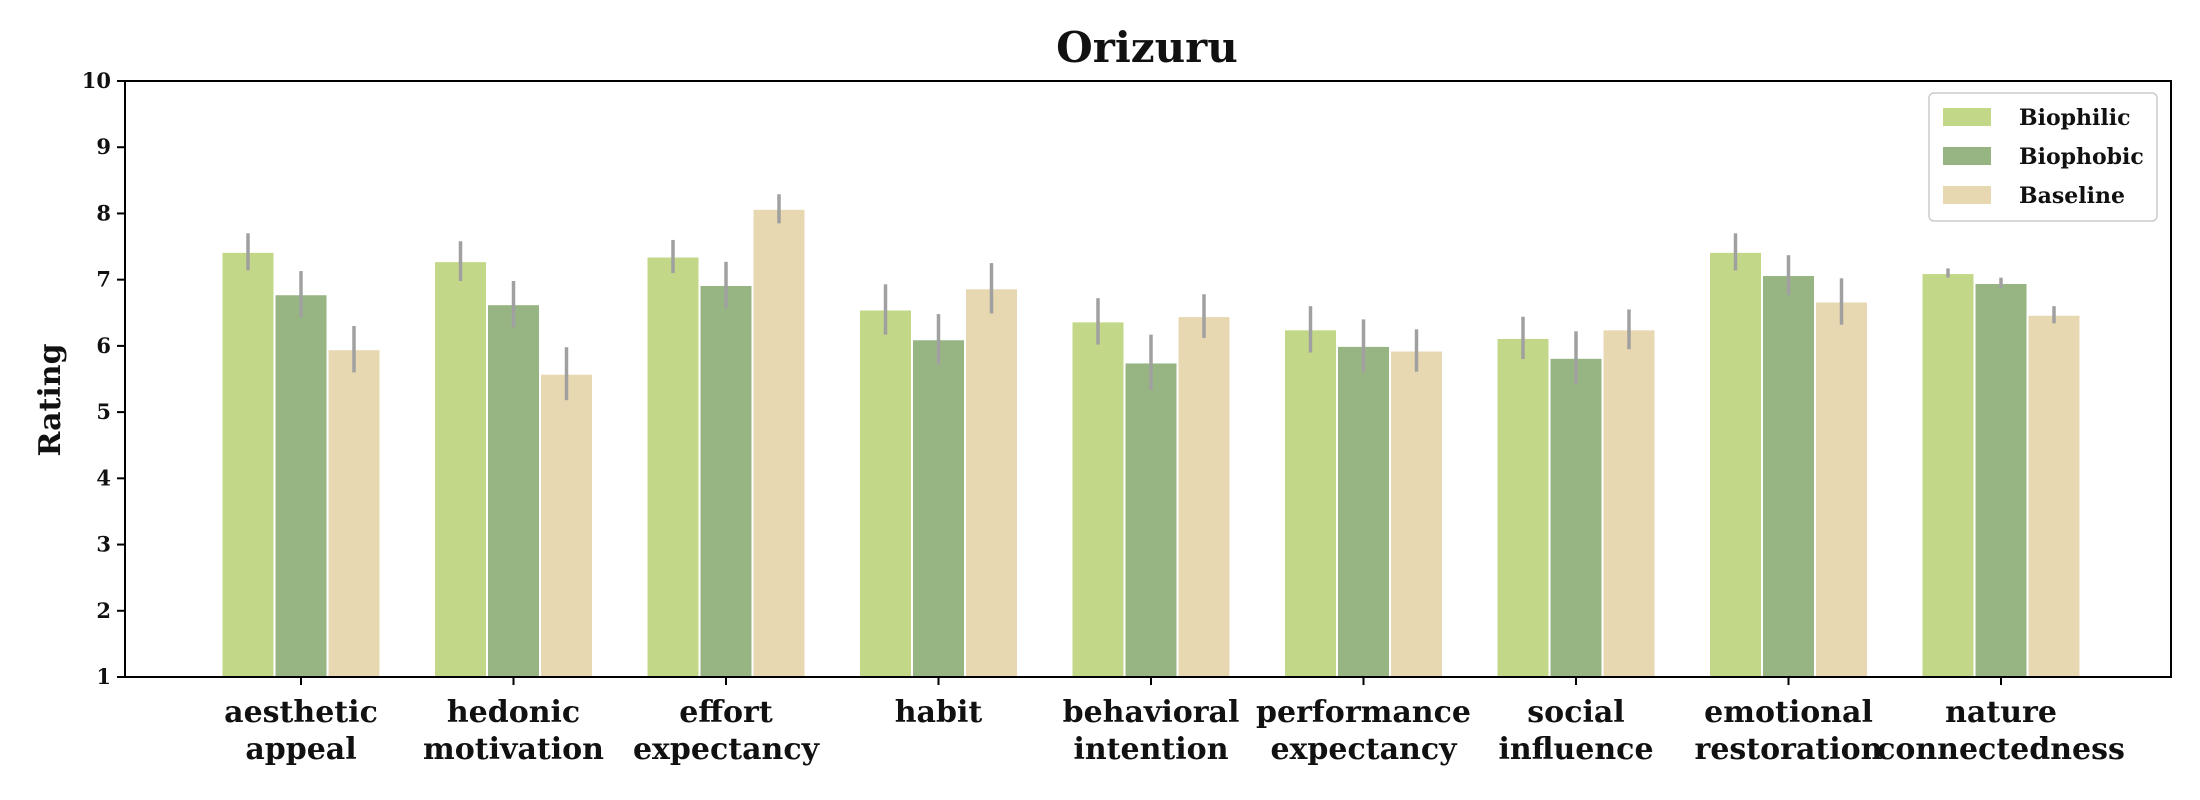 This screenshot has width=2200, height=800. I want to click on x-tick-label-line: motivation, so click(513, 749).